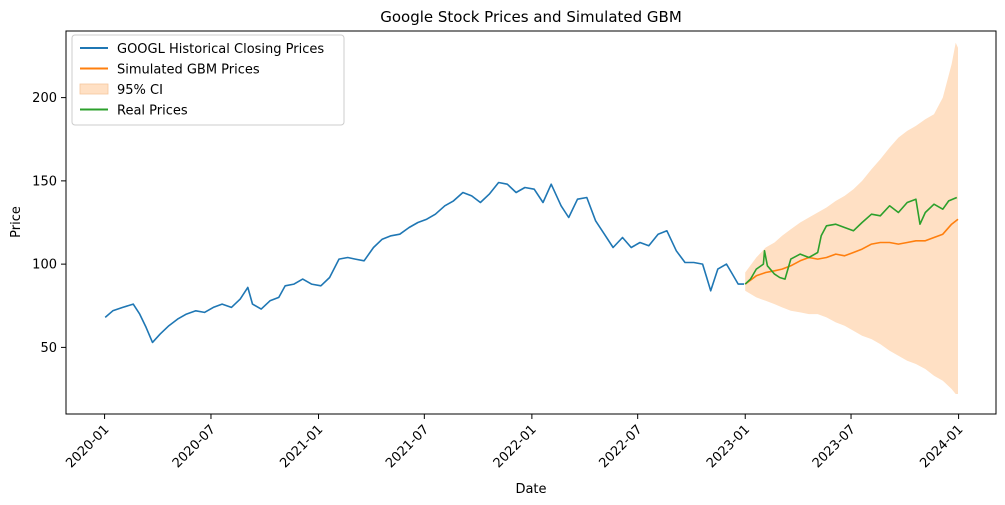 The height and width of the screenshot is (505, 1005). What do you see at coordinates (87, 446) in the screenshot?
I see `x-tick-label: 2020-01` at bounding box center [87, 446].